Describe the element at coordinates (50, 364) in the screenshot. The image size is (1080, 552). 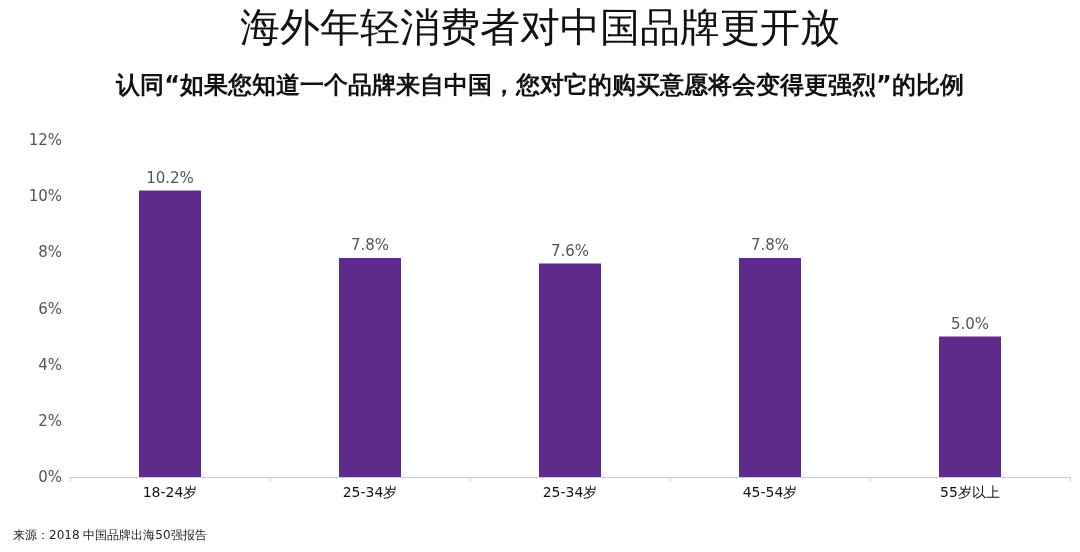
I see `y-tick-label: 4%` at that location.